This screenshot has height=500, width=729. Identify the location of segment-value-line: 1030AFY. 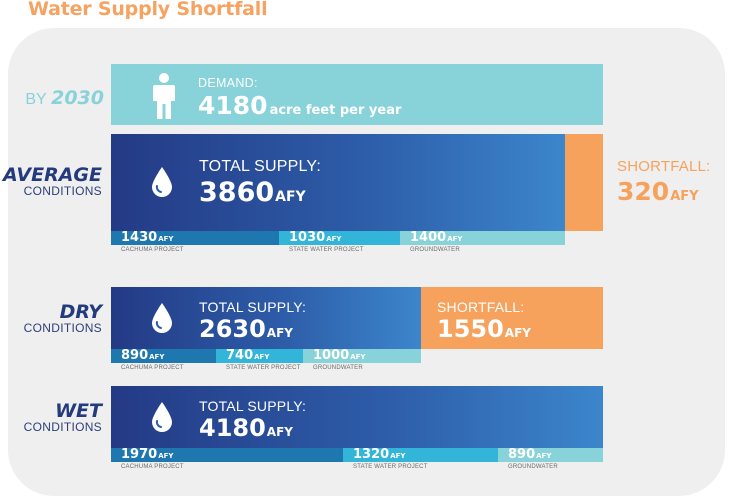
(315, 237).